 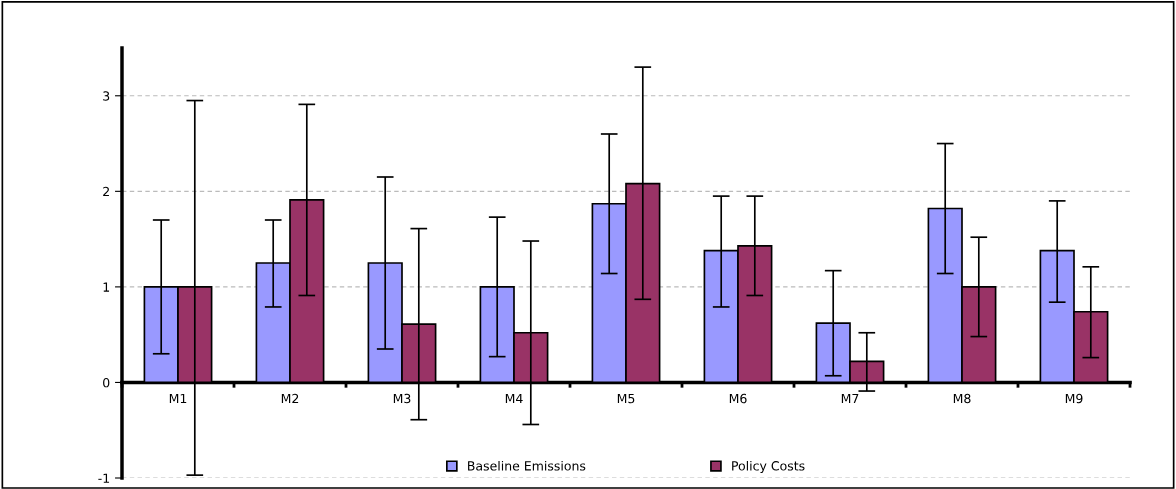 I want to click on x-tick-label: M7, so click(x=850, y=398).